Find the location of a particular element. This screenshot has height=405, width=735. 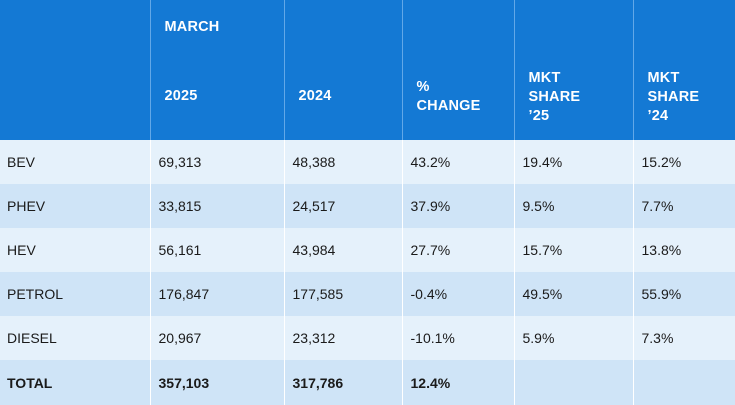

cell-share-24: 7.7% is located at coordinates (684, 206).